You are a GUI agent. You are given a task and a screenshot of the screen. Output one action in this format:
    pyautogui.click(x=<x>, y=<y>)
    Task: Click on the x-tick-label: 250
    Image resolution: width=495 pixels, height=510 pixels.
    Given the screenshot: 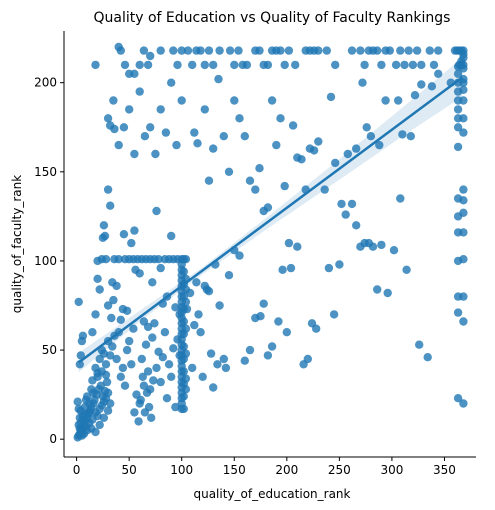 What is the action you would take?
    pyautogui.click(x=339, y=470)
    